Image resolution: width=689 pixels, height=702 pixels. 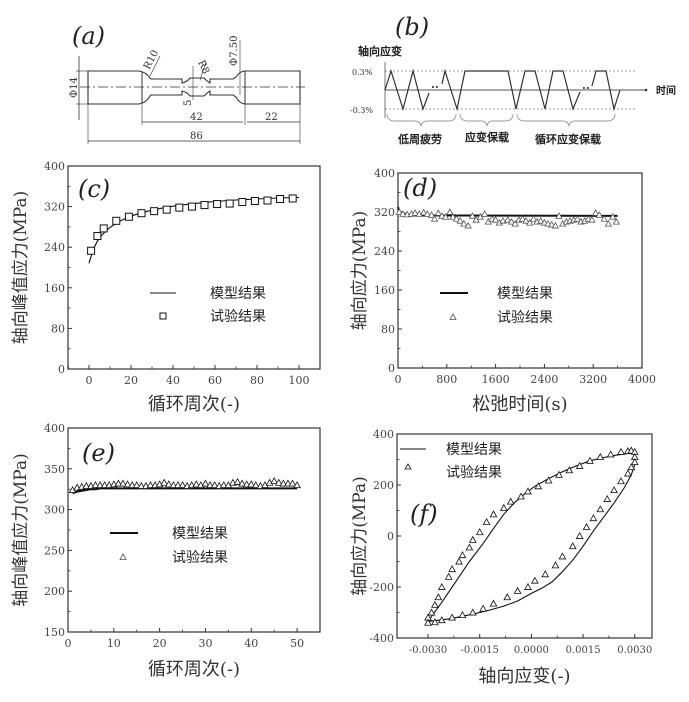 I want to click on y-tick-label: -200, so click(x=381, y=587).